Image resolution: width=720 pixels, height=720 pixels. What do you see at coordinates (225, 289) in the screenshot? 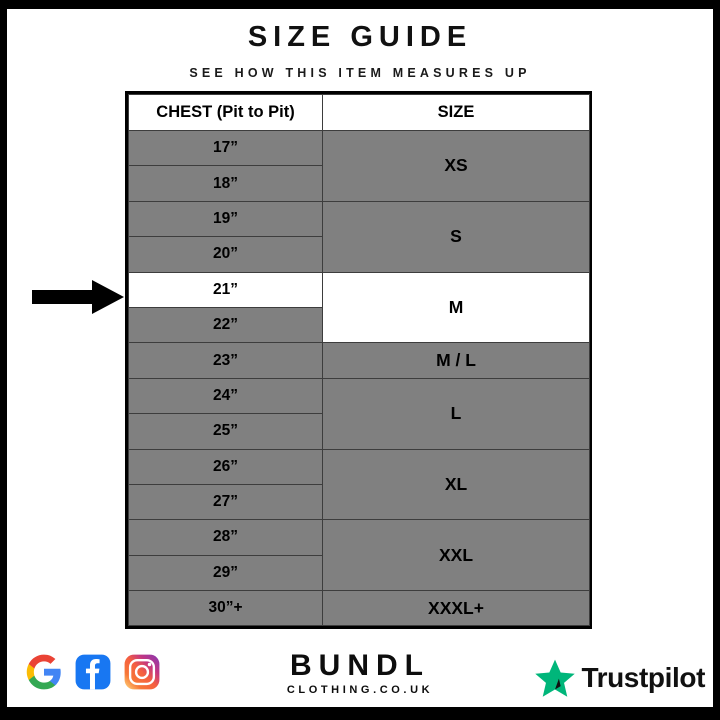
I see `measurement-cell: 21”` at bounding box center [225, 289].